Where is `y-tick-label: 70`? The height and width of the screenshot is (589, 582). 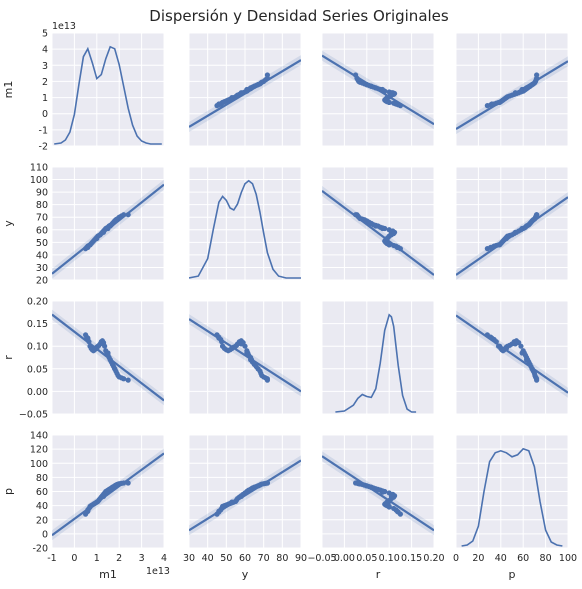
y-tick-label: 70 is located at coordinates (42, 218).